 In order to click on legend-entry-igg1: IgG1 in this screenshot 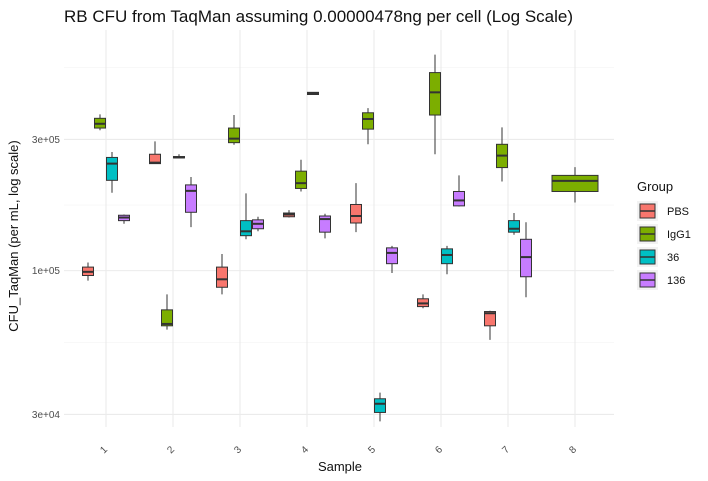, I will do `click(664, 234)`.